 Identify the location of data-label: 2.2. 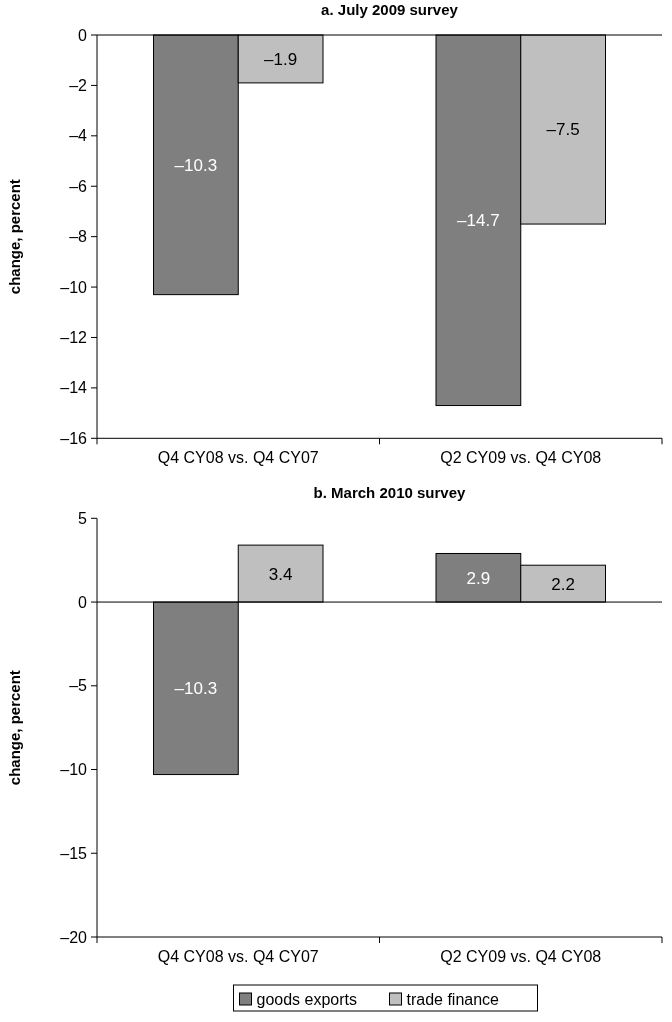
(563, 584).